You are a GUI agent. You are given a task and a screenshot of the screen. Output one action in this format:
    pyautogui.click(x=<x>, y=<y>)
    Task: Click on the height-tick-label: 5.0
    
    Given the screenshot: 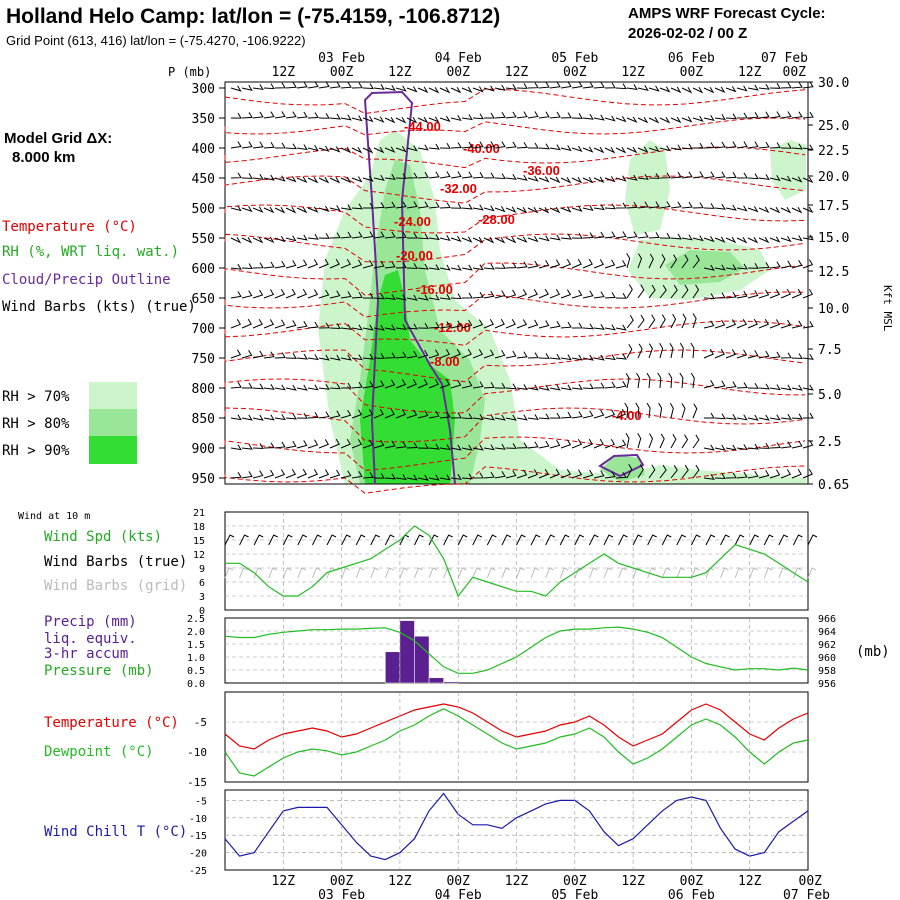 What is the action you would take?
    pyautogui.click(x=829, y=395)
    